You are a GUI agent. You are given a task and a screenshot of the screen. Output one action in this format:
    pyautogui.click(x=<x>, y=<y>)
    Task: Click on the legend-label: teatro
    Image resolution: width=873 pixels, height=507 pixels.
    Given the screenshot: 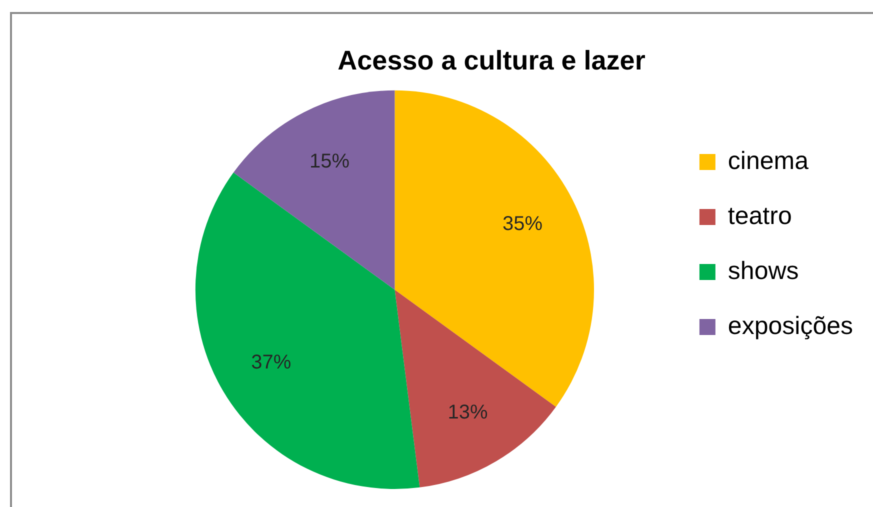 What is the action you would take?
    pyautogui.click(x=760, y=216)
    